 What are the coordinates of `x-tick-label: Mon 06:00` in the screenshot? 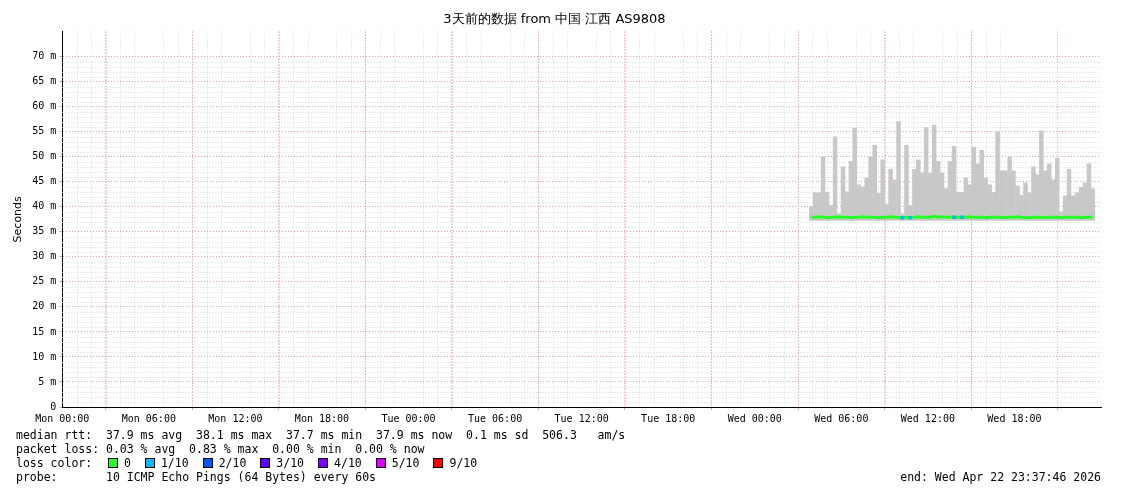 It's located at (148, 418).